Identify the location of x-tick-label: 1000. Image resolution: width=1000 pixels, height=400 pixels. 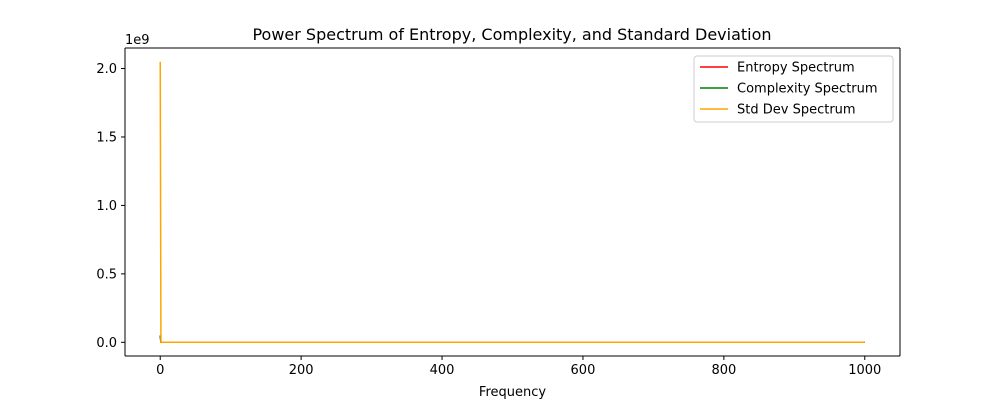
(864, 370).